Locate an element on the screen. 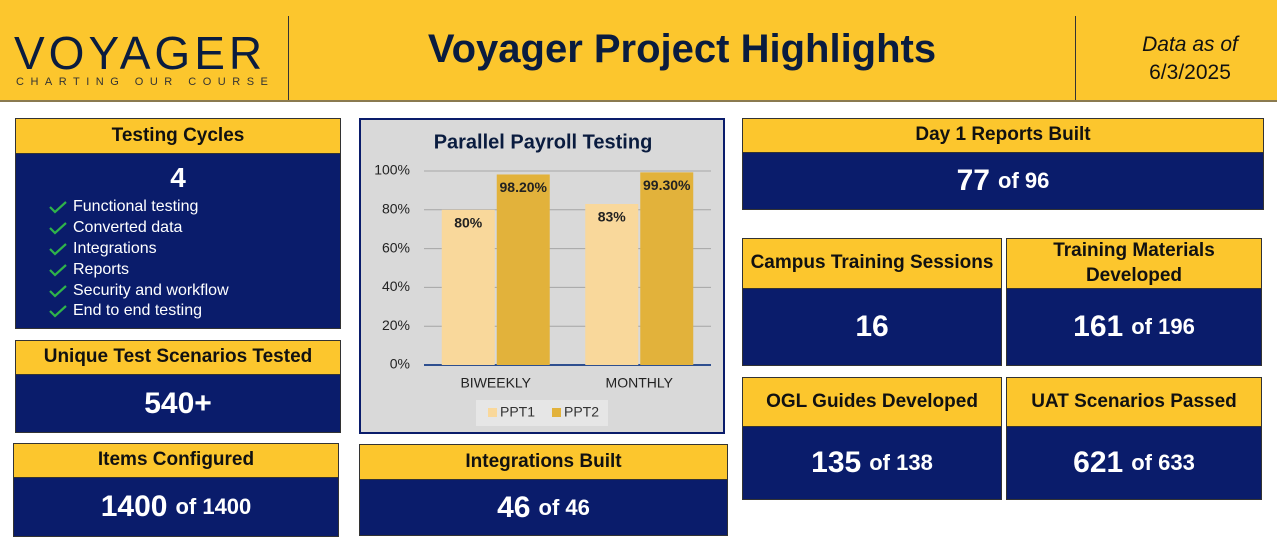 This screenshot has width=1277, height=545. card: Training Materials Developed 161 of 196 is located at coordinates (1134, 302).